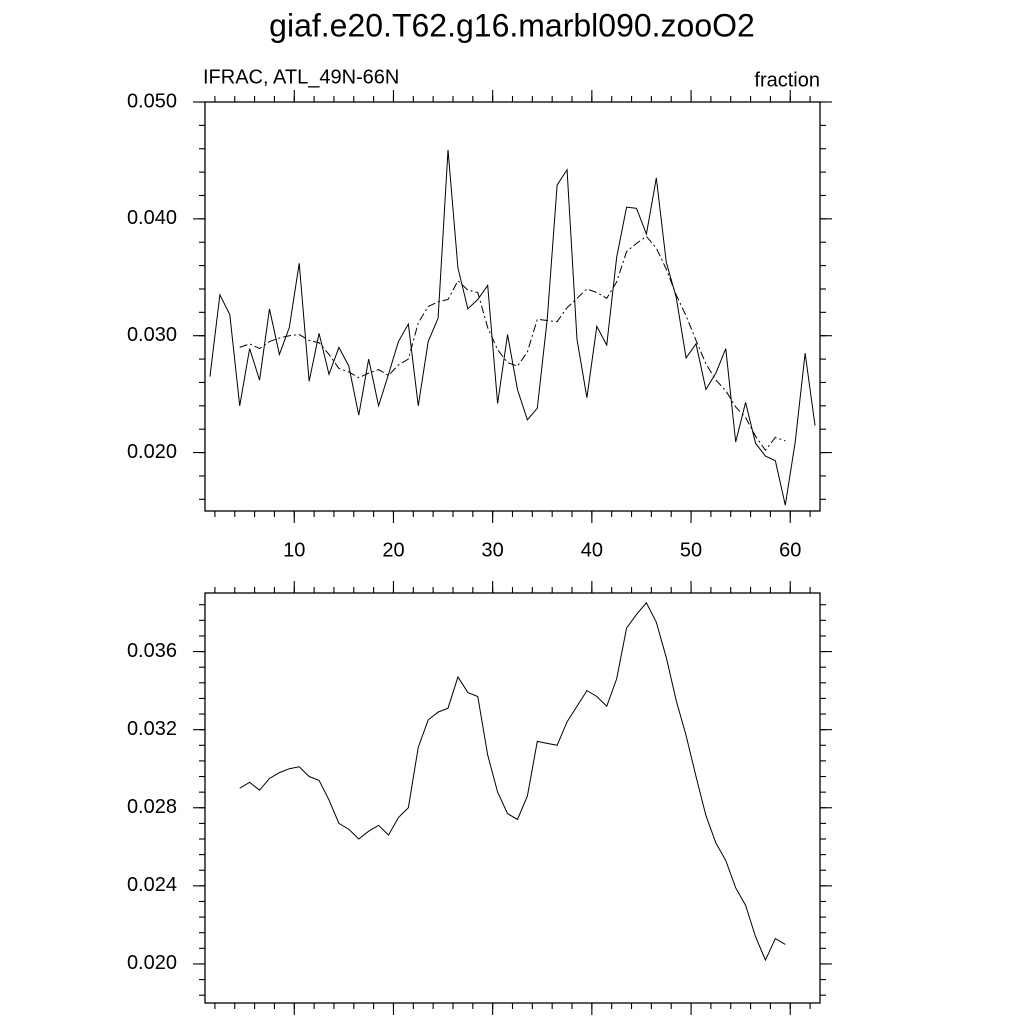  Describe the element at coordinates (787, 80) in the screenshot. I see `right-label: fraction` at that location.